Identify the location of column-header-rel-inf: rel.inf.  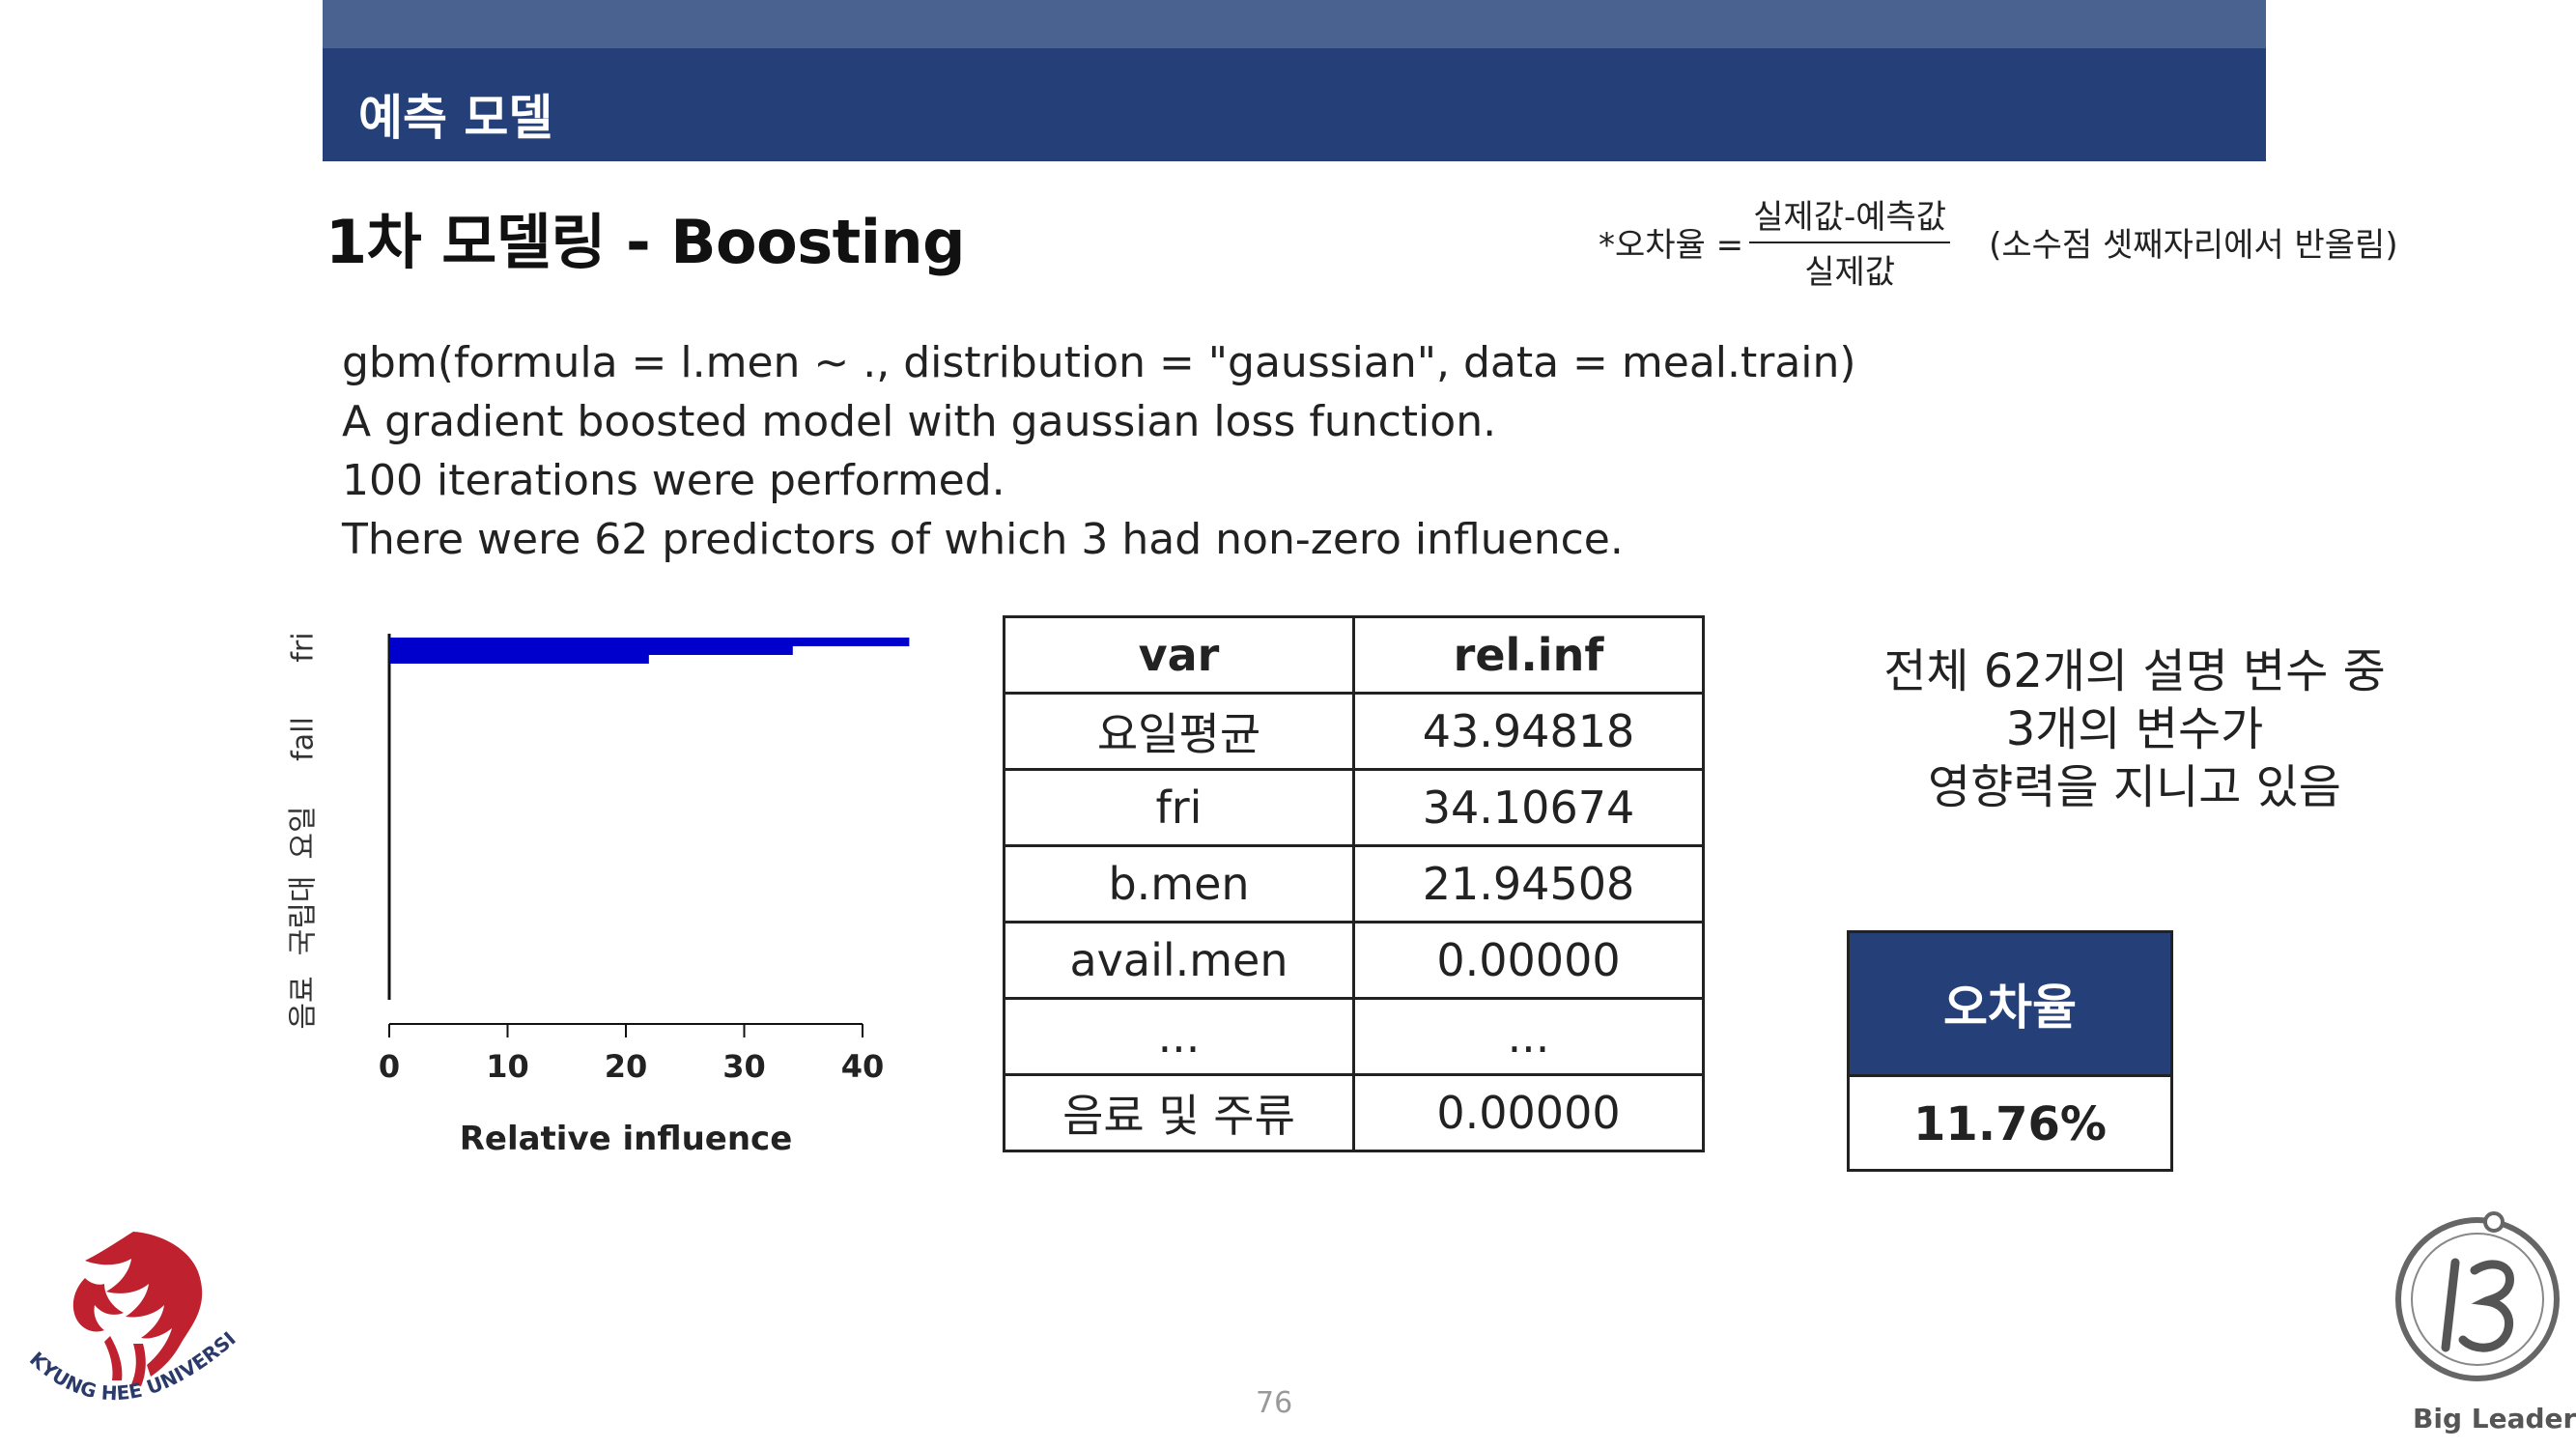
(1529, 655).